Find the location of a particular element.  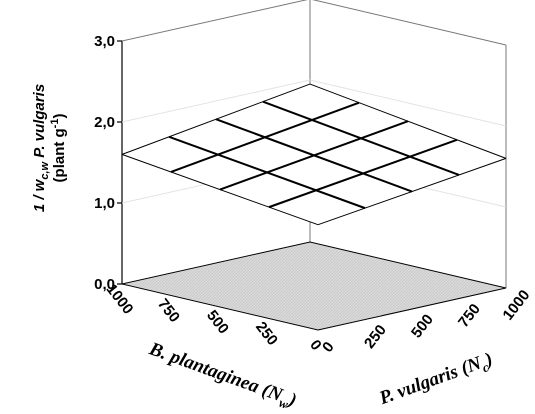

y-axis-label: B. plantaginea (Nw) is located at coordinates (222, 376).